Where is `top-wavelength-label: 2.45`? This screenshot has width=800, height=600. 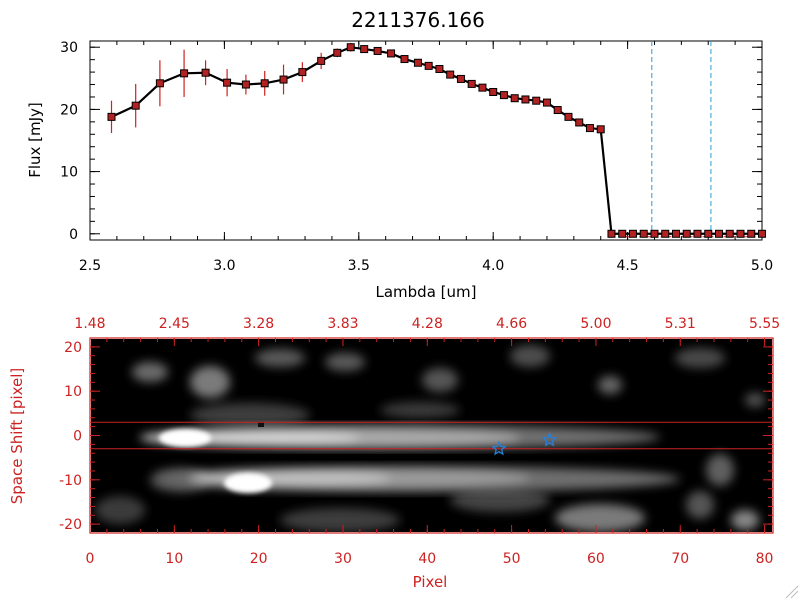 top-wavelength-label: 2.45 is located at coordinates (174, 324).